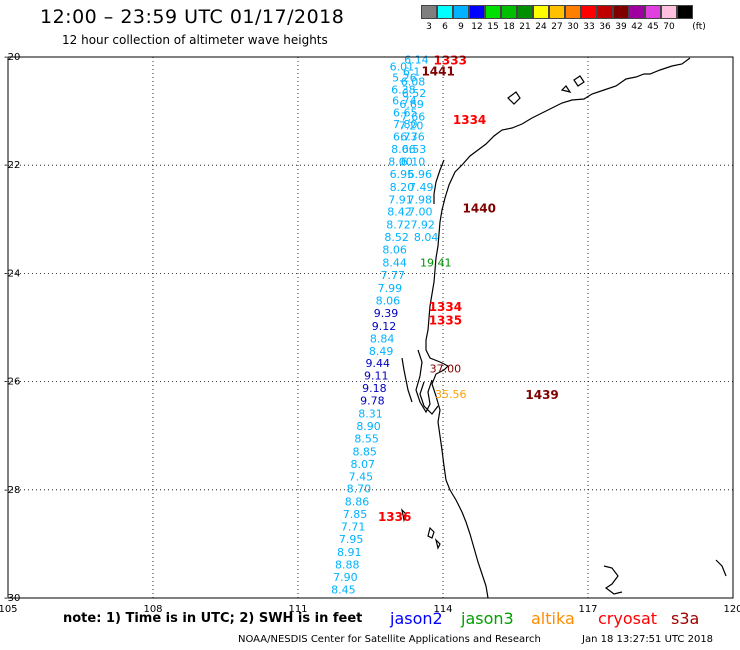 This screenshot has height=650, width=740. I want to click on wave-height-label: 6.95, so click(402, 174).